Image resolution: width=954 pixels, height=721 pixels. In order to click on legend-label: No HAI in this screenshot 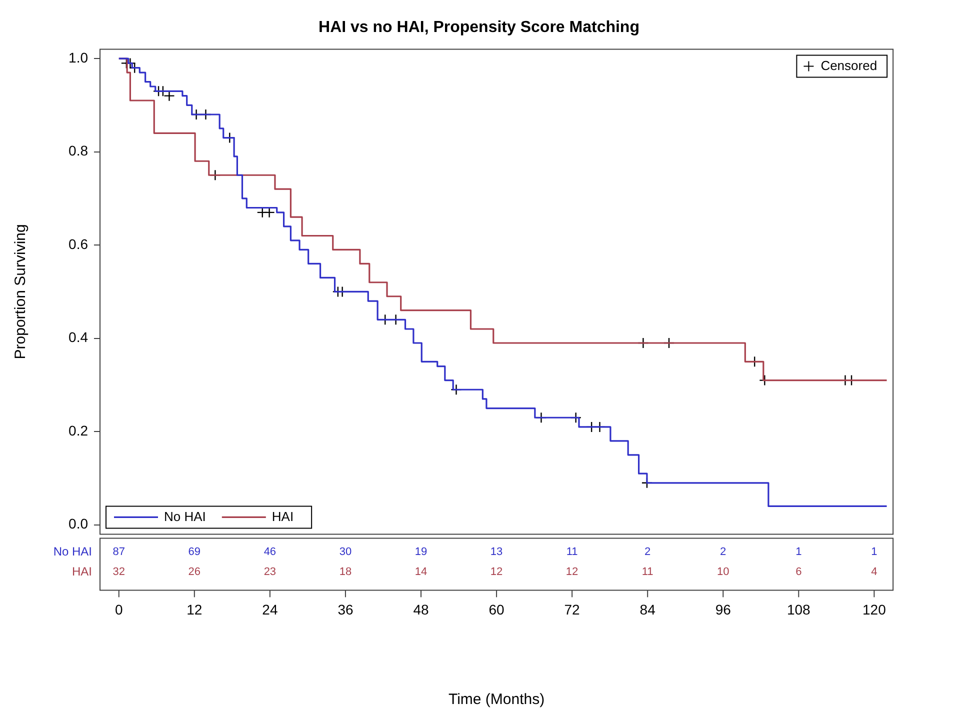, I will do `click(185, 516)`.